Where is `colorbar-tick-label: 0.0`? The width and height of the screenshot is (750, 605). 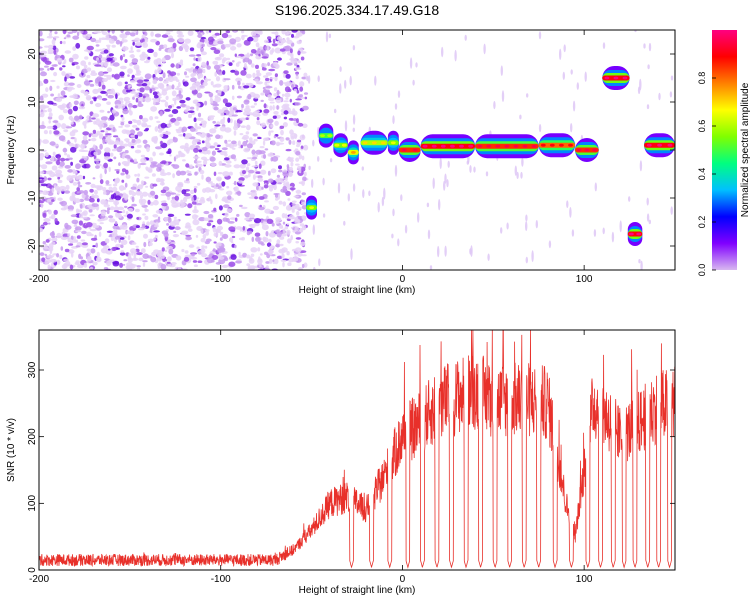
colorbar-tick-label: 0.0 is located at coordinates (702, 270).